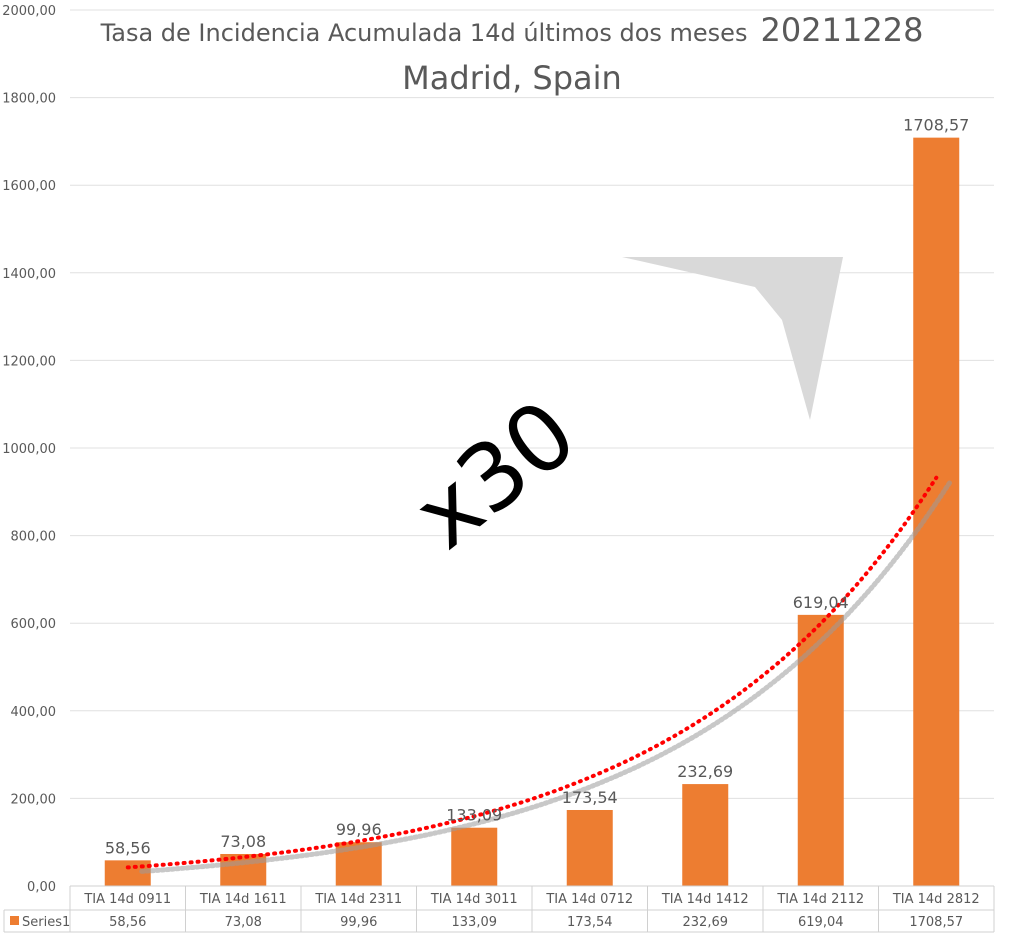 This screenshot has height=934, width=1024. What do you see at coordinates (243, 899) in the screenshot?
I see `x-tick-label: TIA 14d 1611` at bounding box center [243, 899].